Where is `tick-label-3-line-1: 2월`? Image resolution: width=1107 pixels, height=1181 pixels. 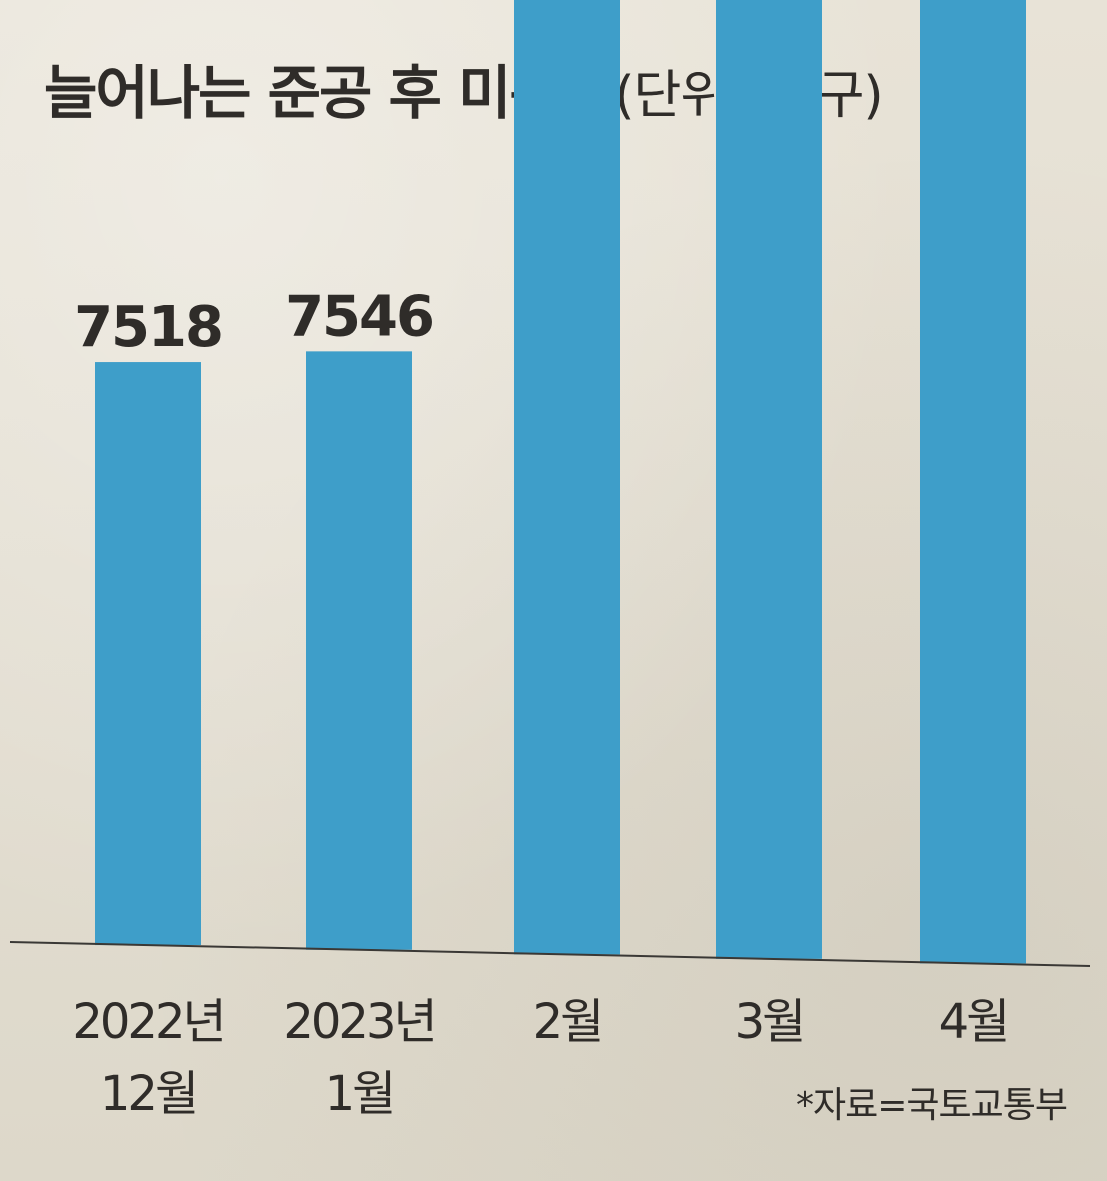
tick-label-3-line-1: 2월 is located at coordinates (567, 1022).